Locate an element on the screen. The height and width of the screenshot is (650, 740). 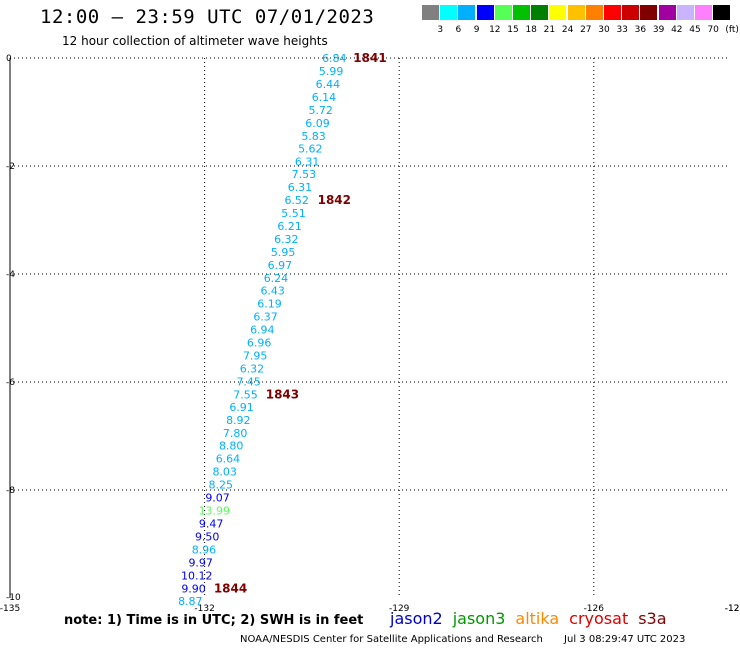
scale-label: 9 is located at coordinates (476, 30).